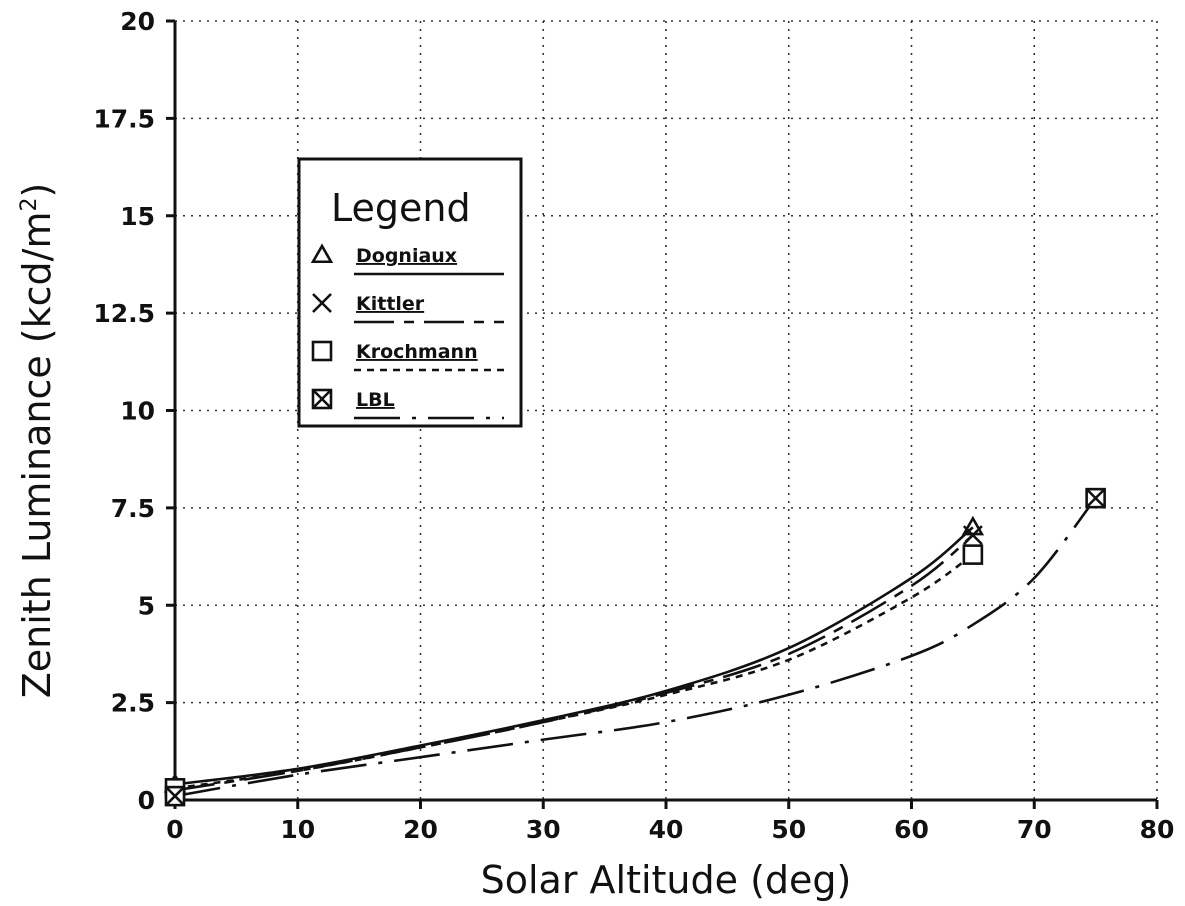 The height and width of the screenshot is (906, 1185). What do you see at coordinates (417, 352) in the screenshot?
I see `legend-label-krochmann: Krochmann` at bounding box center [417, 352].